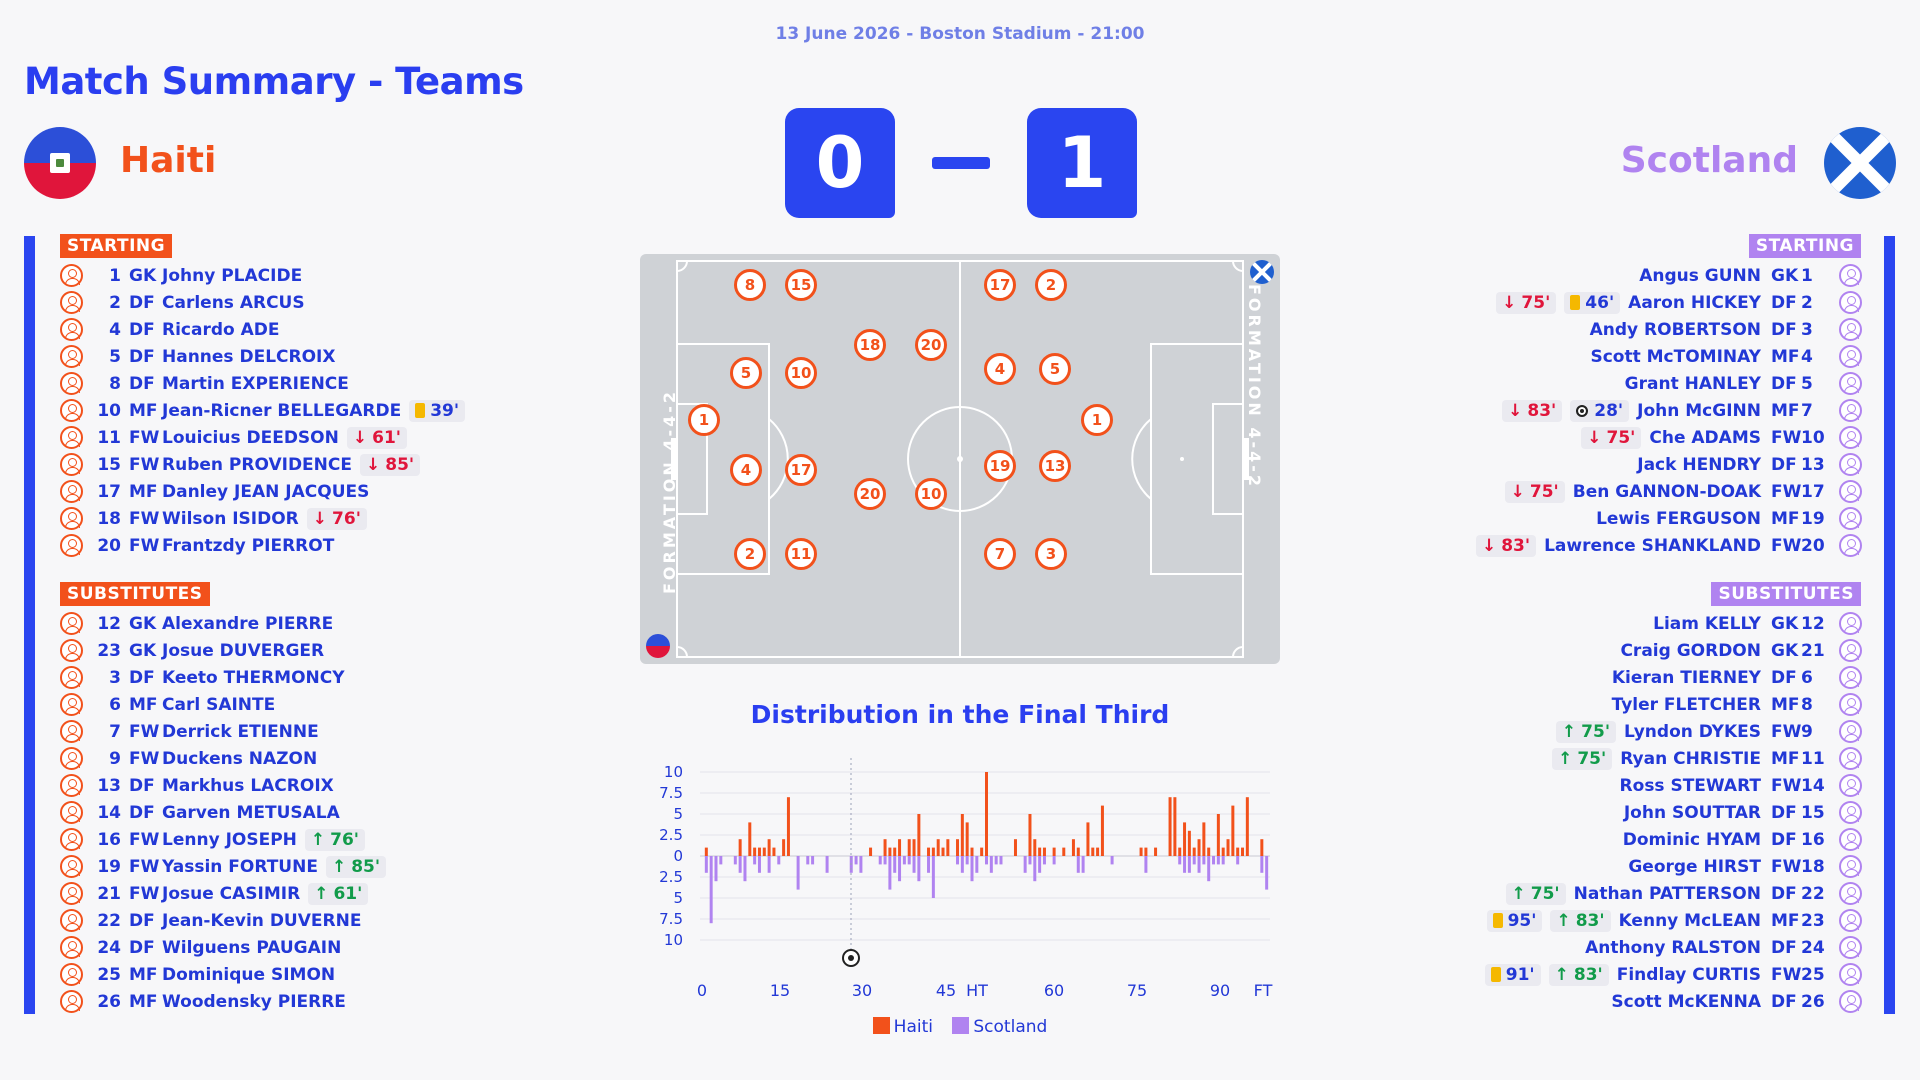 This screenshot has width=1920, height=1080. What do you see at coordinates (223, 704) in the screenshot?
I see `player-row: 6 MF Carl SAINTE` at bounding box center [223, 704].